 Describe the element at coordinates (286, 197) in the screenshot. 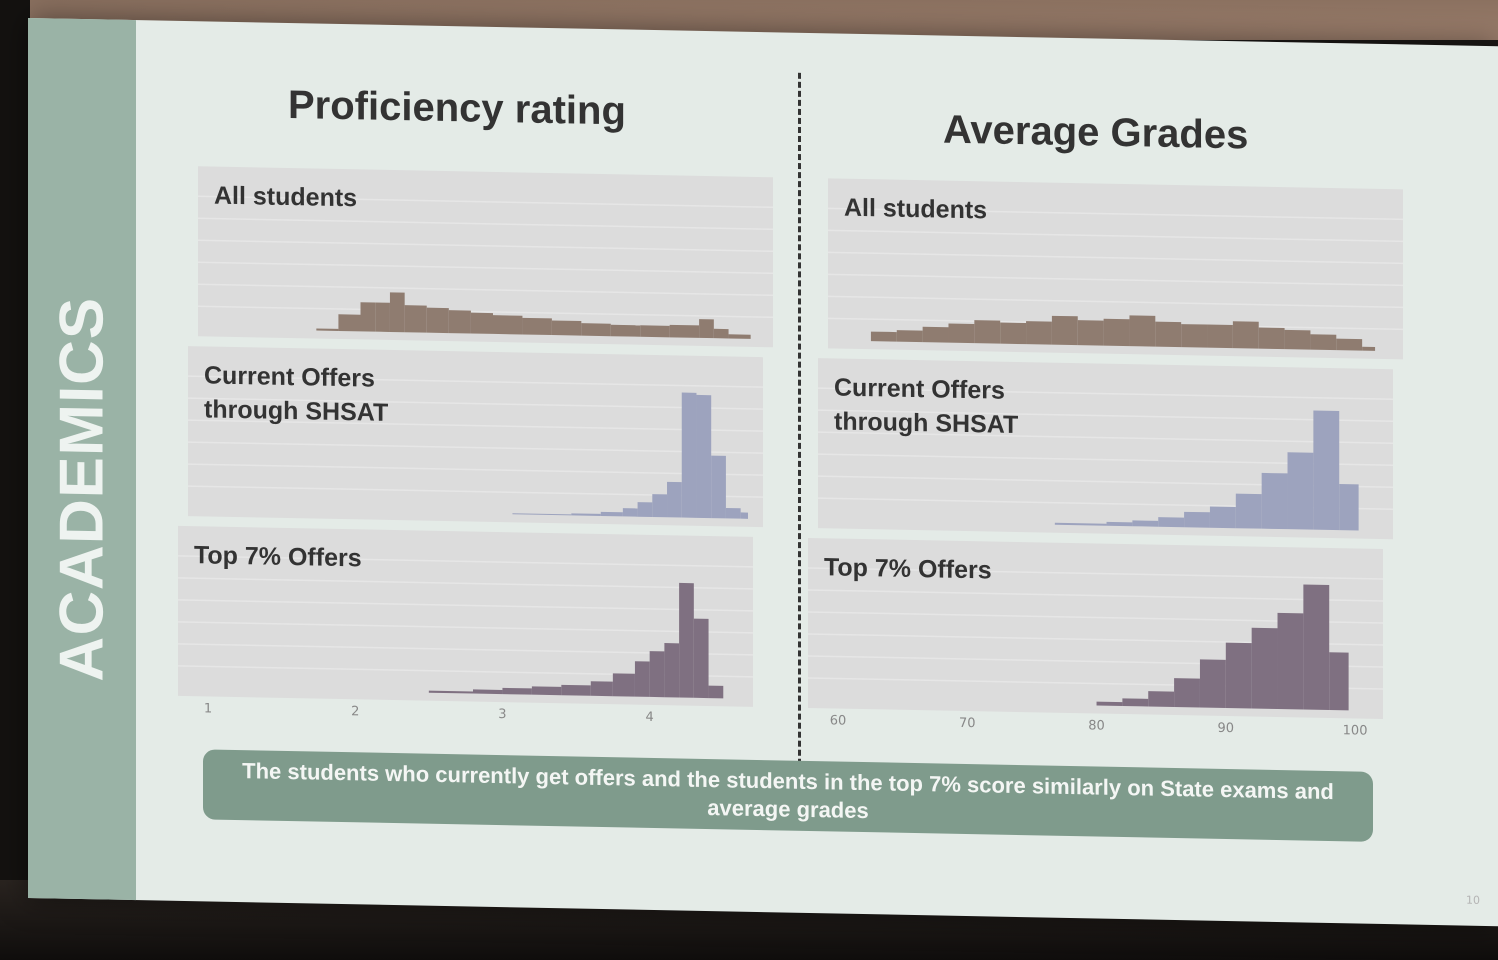

I see `panel-label: All students` at that location.